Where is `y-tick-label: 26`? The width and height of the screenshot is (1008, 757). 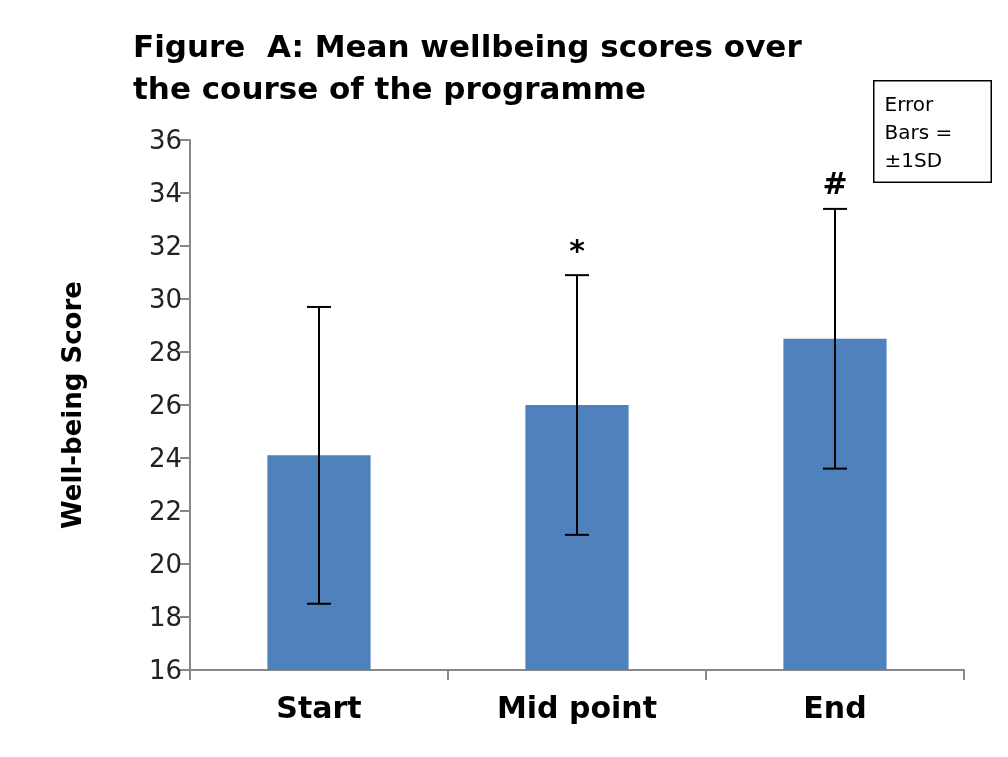
y-tick-label: 26 is located at coordinates (165, 405).